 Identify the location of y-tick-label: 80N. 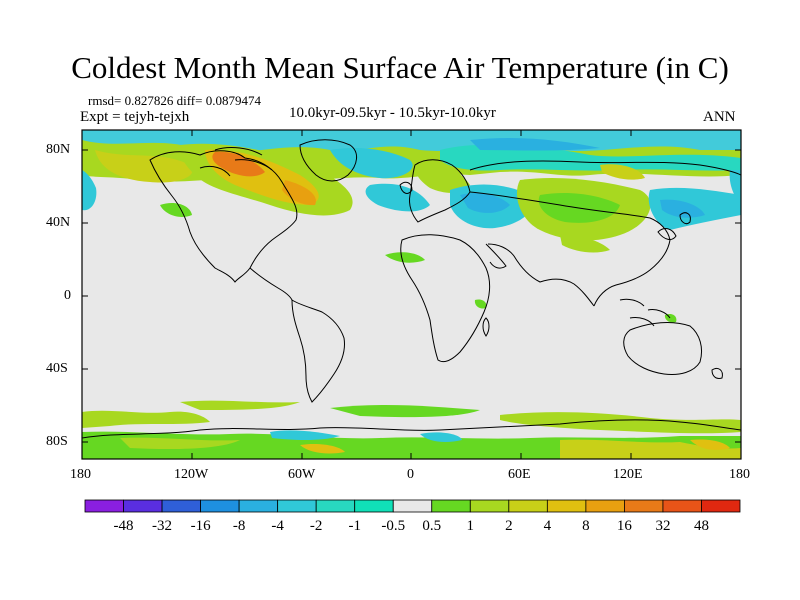
(58, 149).